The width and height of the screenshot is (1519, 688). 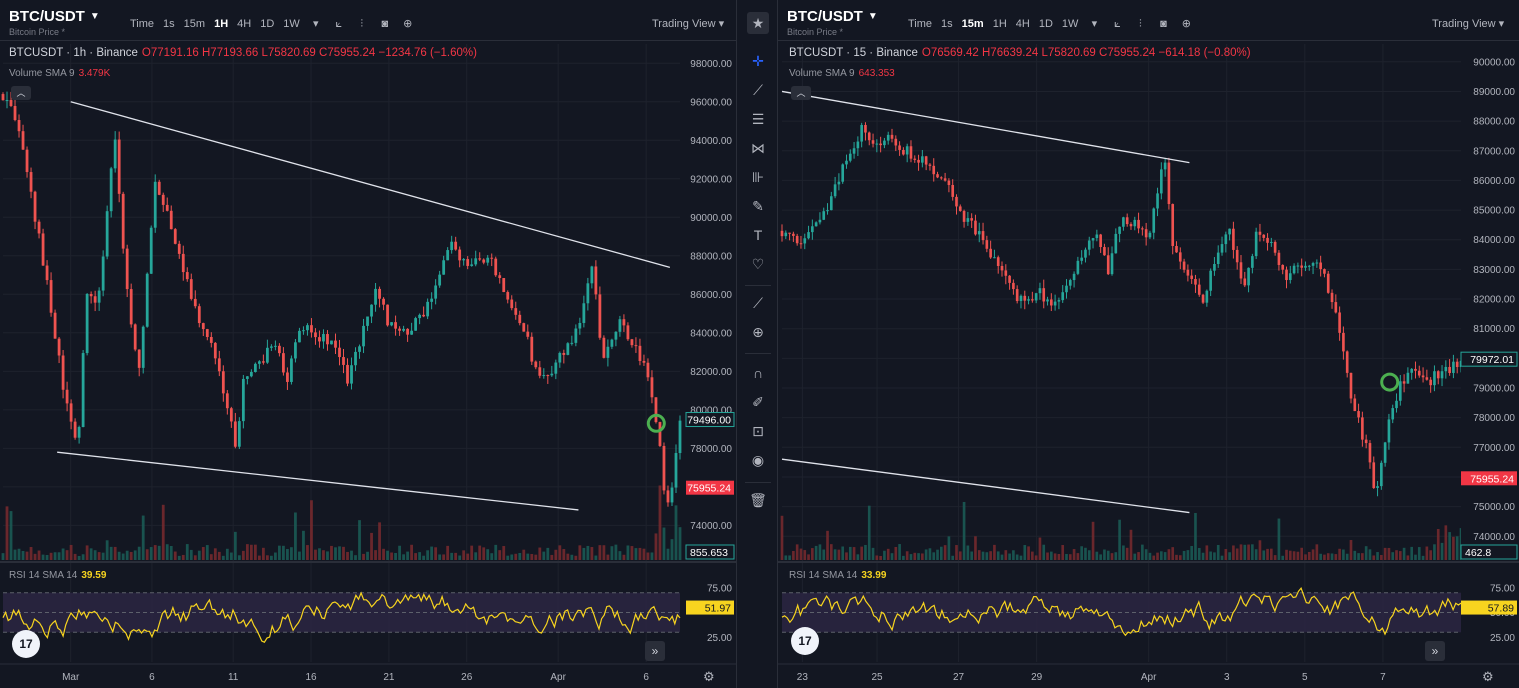 What do you see at coordinates (758, 500) in the screenshot?
I see `trash-icon: 🗑` at bounding box center [758, 500].